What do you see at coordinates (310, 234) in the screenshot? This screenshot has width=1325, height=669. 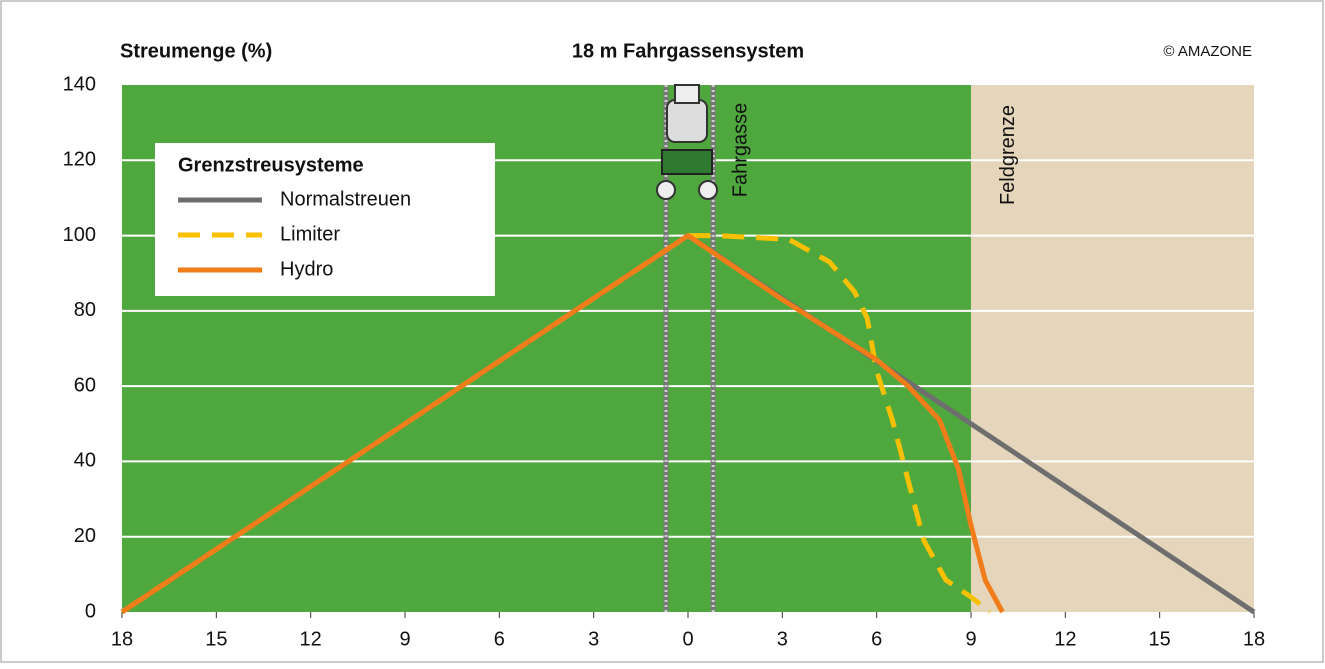 I see `legend-label: Limiter` at bounding box center [310, 234].